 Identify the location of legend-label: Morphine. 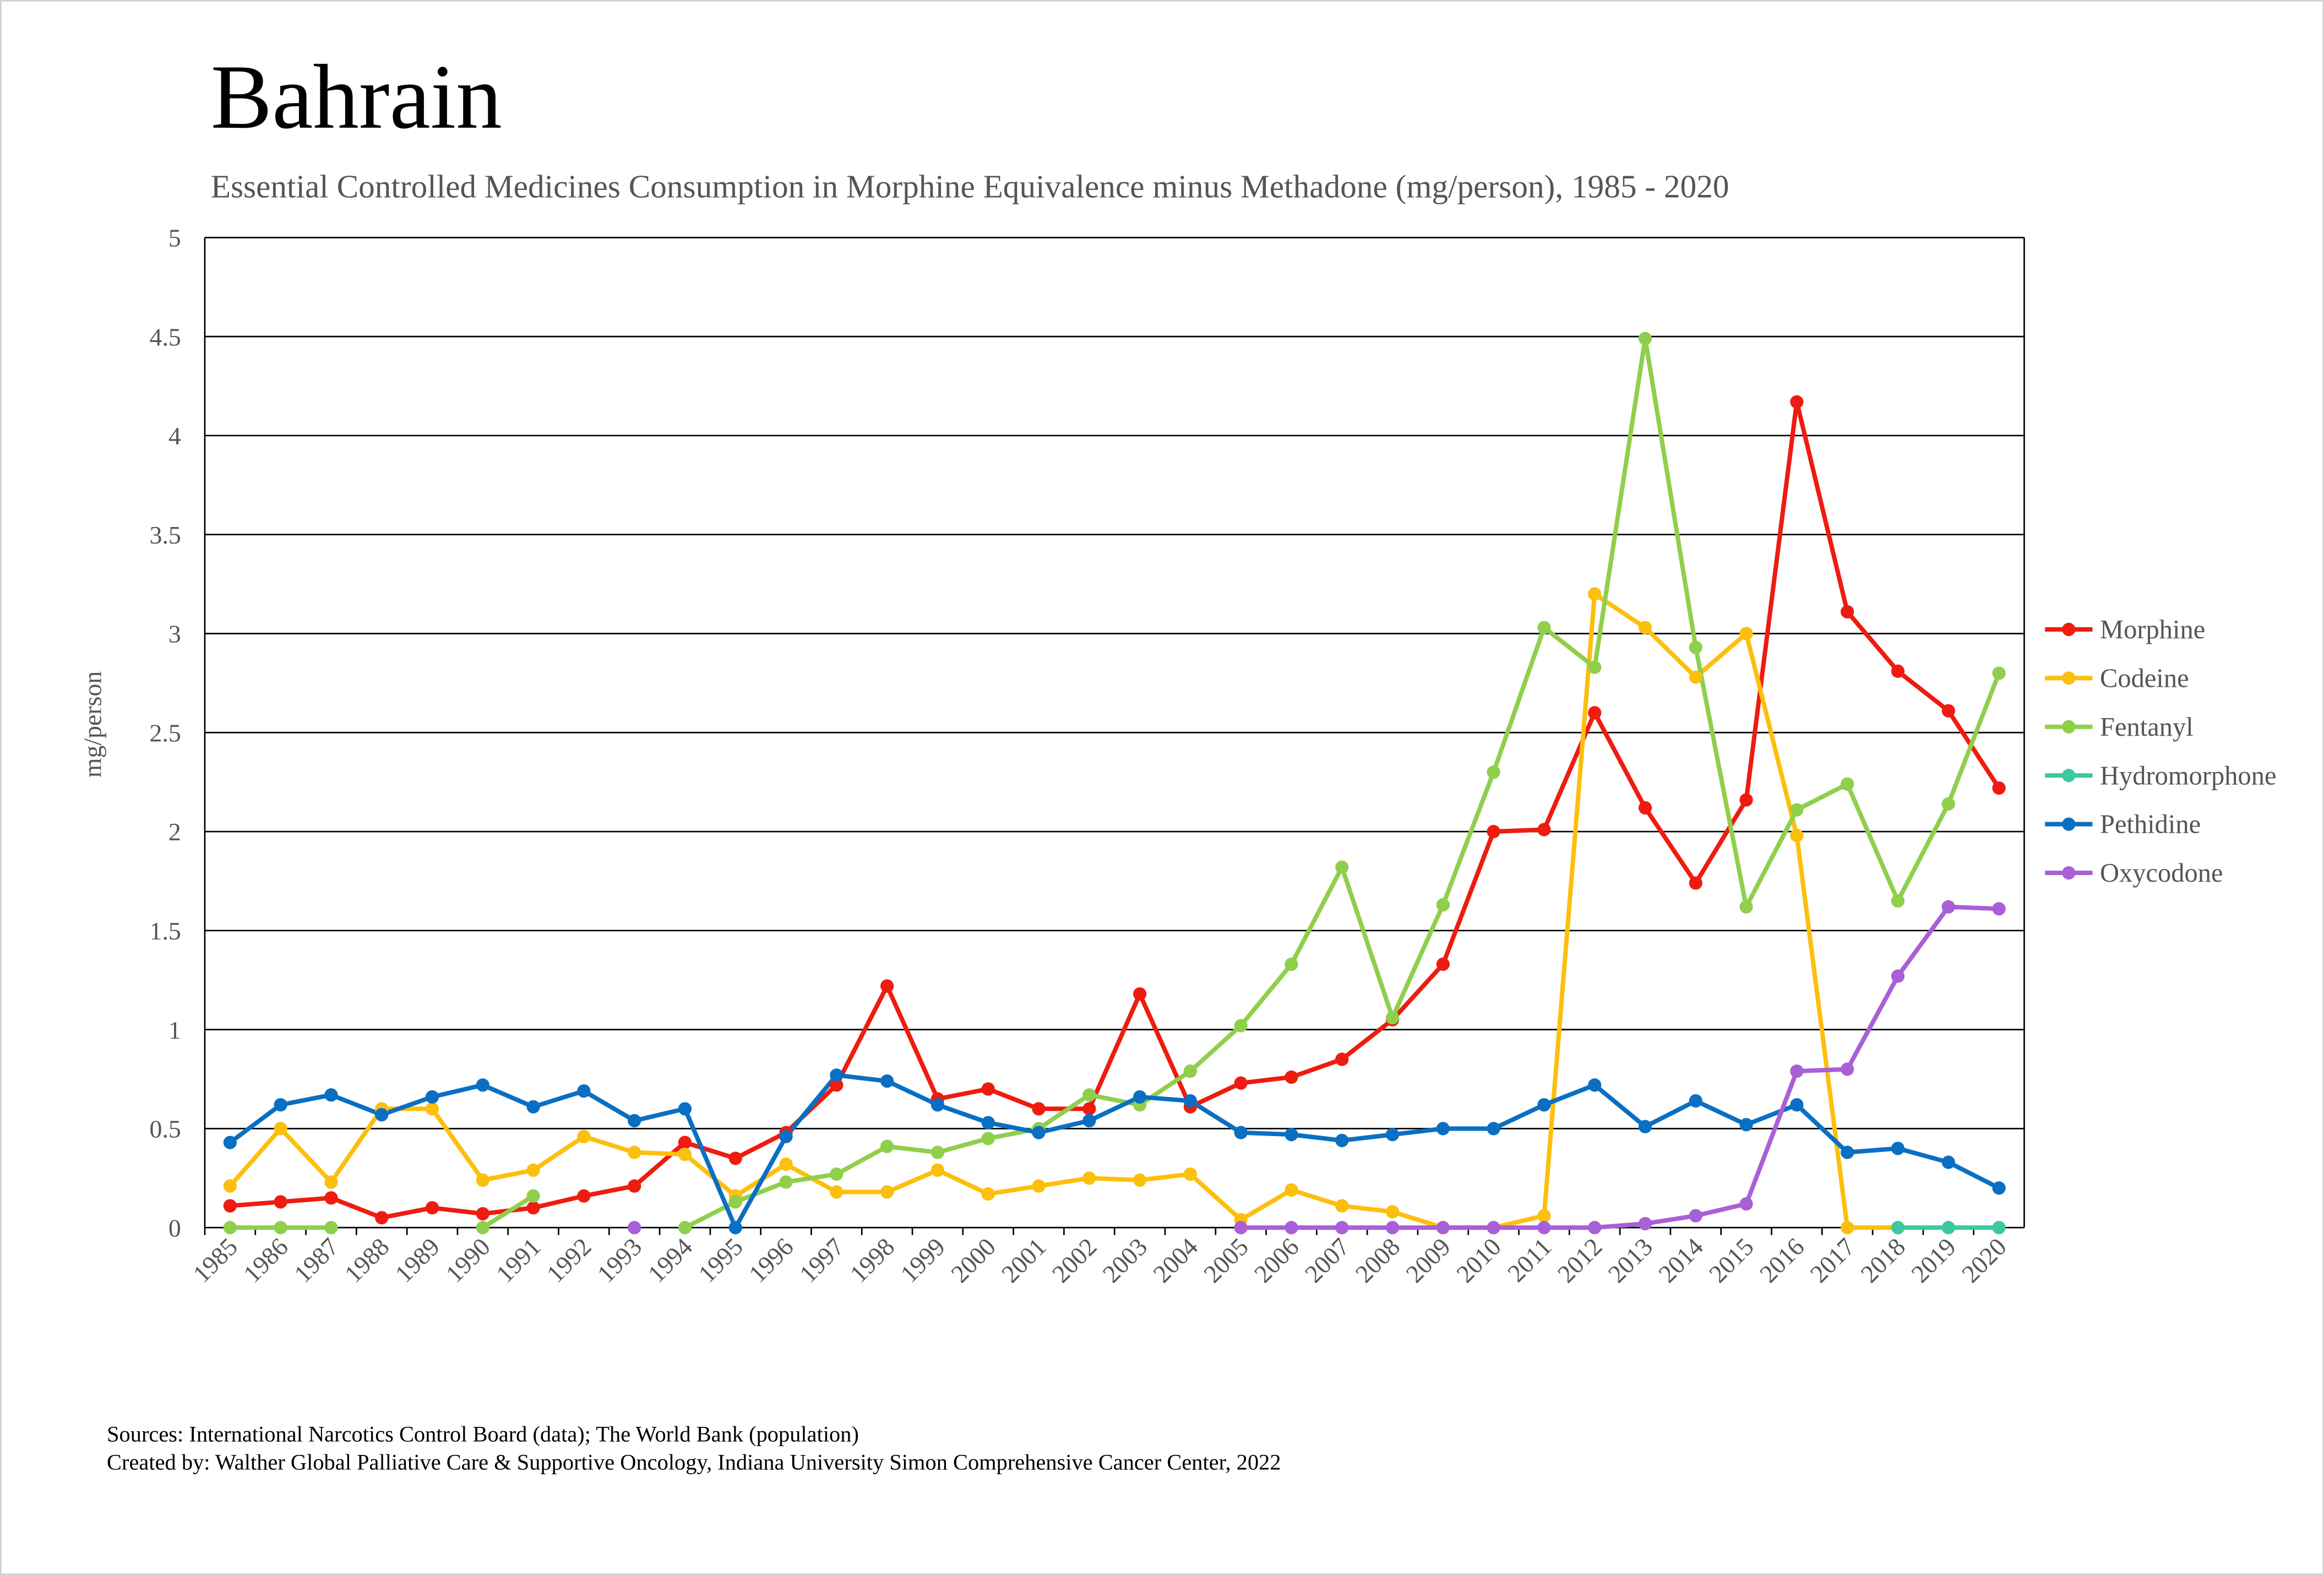
(2152, 629).